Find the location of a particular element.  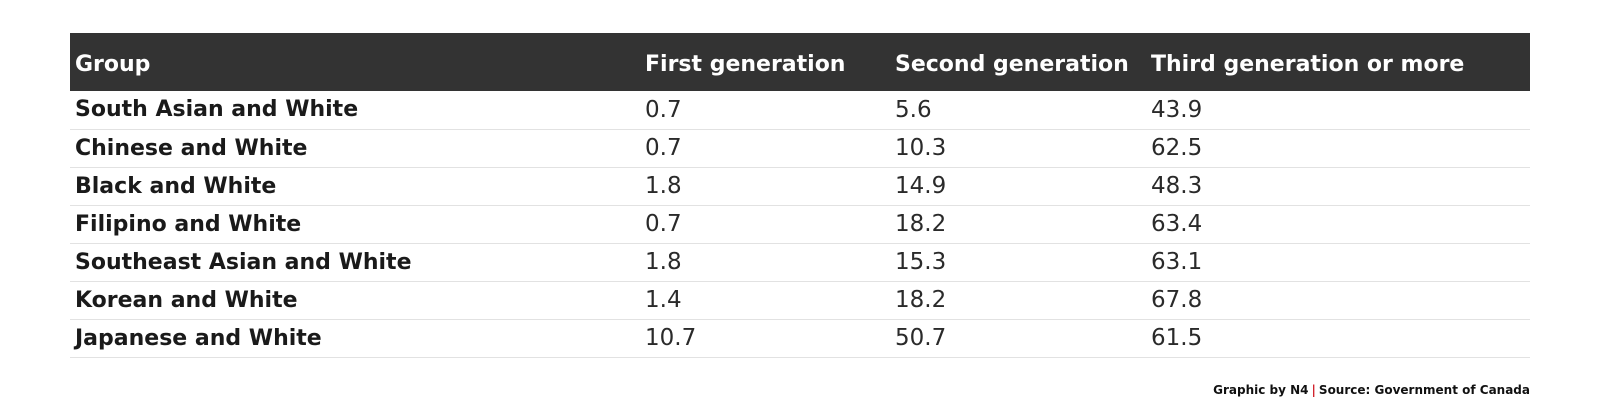

table-row: Korean and White 1.4 18.2 67.8 is located at coordinates (800, 300).